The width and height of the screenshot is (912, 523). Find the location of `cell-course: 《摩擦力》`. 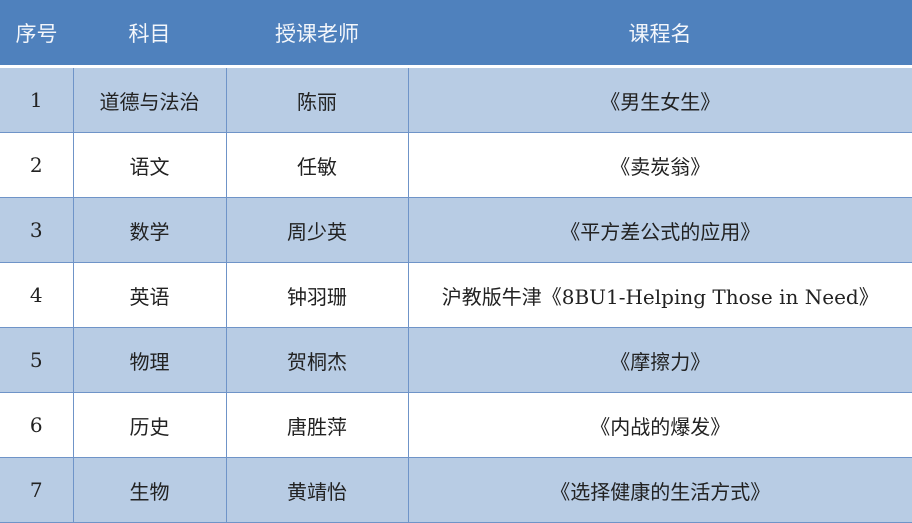

cell-course: 《摩擦力》 is located at coordinates (659, 360).